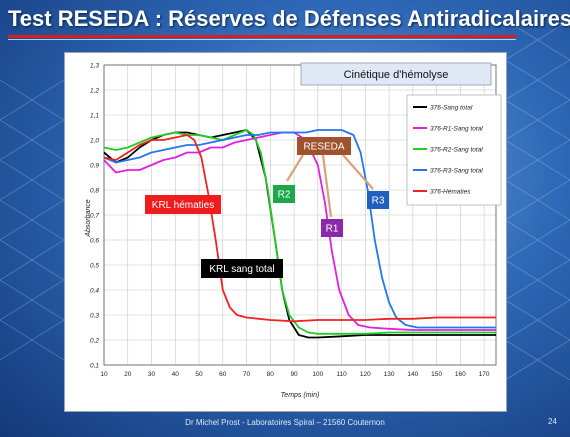 Image resolution: width=570 pixels, height=437 pixels. I want to click on y-tick-label: 0,5, so click(94, 266).